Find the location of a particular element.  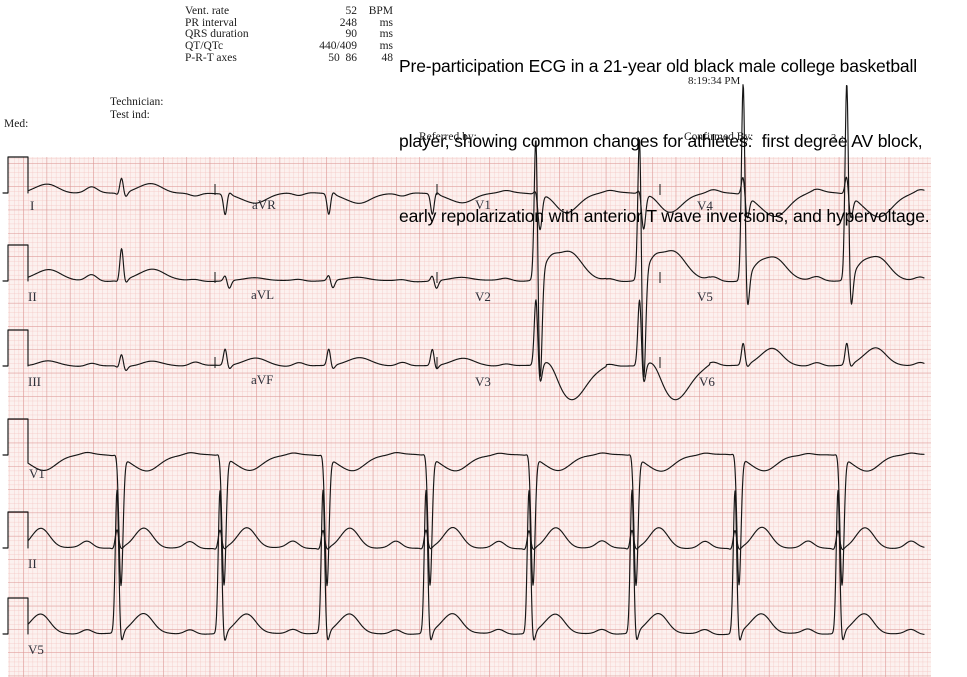

test-ind-label: Test ind: is located at coordinates (130, 115).